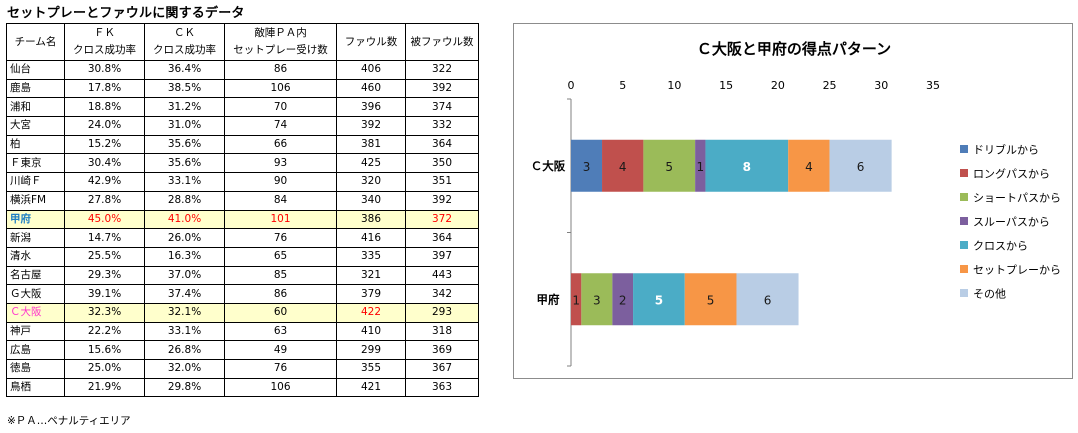 The width and height of the screenshot is (1078, 433). Describe the element at coordinates (35, 70) in the screenshot. I see `team-name-cell: 仙台` at that location.